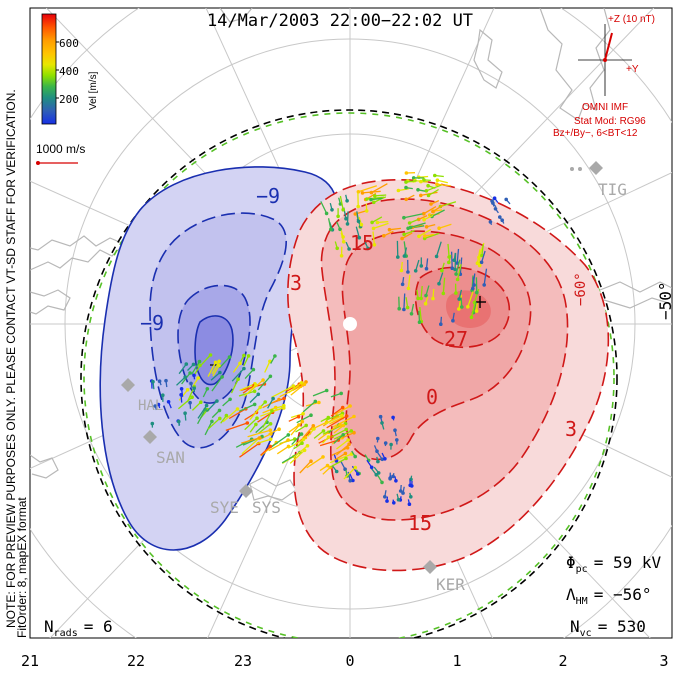 The image size is (680, 679). Describe the element at coordinates (455, 261) in the screenshot. I see `velocity-vector` at that location.